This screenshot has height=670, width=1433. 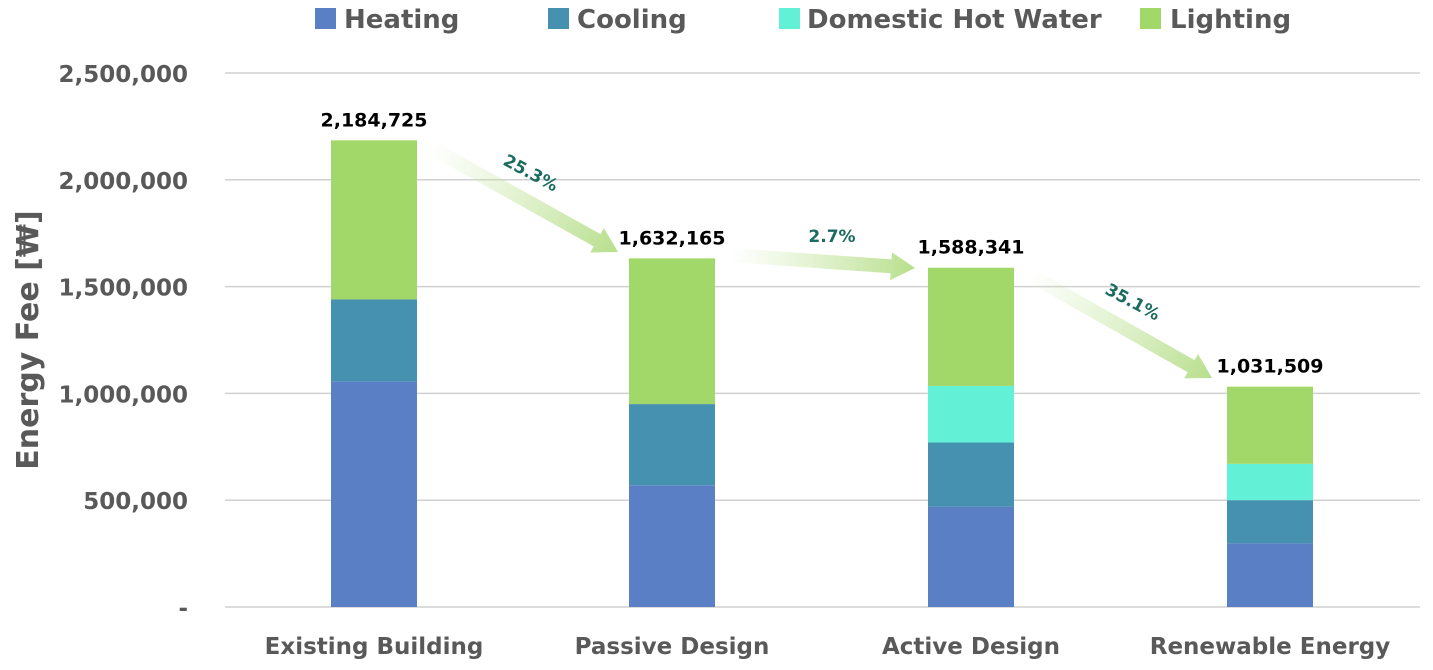 I want to click on reduction-percent-label: 2.7%, so click(x=831, y=237).